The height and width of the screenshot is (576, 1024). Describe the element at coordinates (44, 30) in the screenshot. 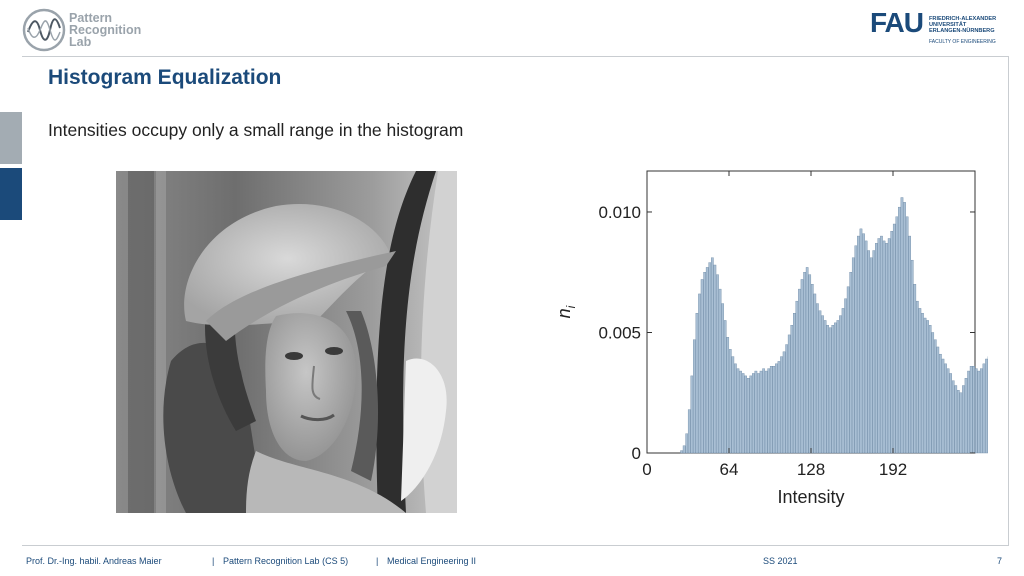

I see `pattern-lab-logo-icon` at that location.